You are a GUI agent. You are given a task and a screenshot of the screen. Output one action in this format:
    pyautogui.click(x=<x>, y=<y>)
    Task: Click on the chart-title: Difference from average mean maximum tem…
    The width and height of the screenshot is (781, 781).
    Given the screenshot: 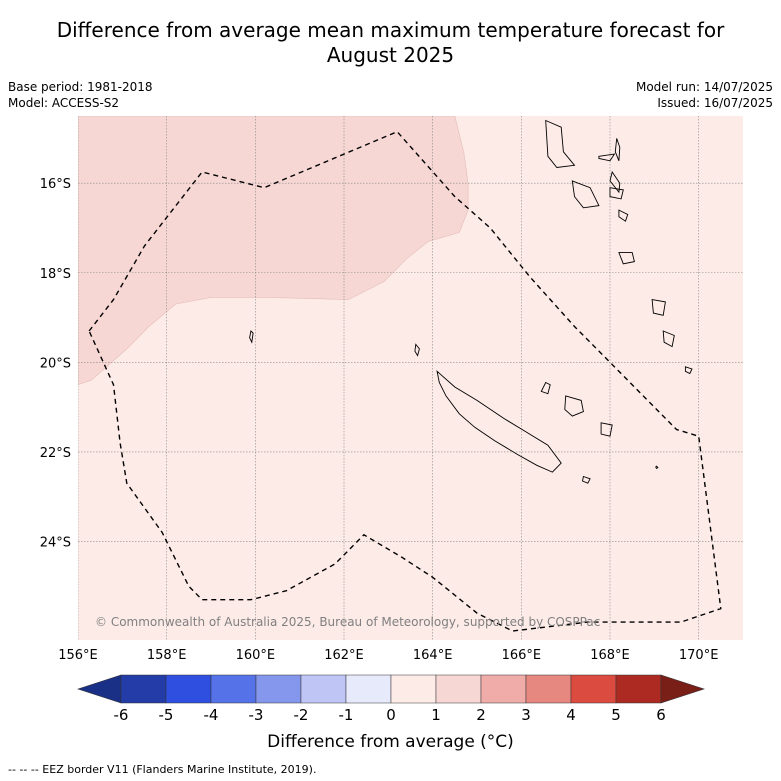 What is the action you would take?
    pyautogui.click(x=390, y=43)
    